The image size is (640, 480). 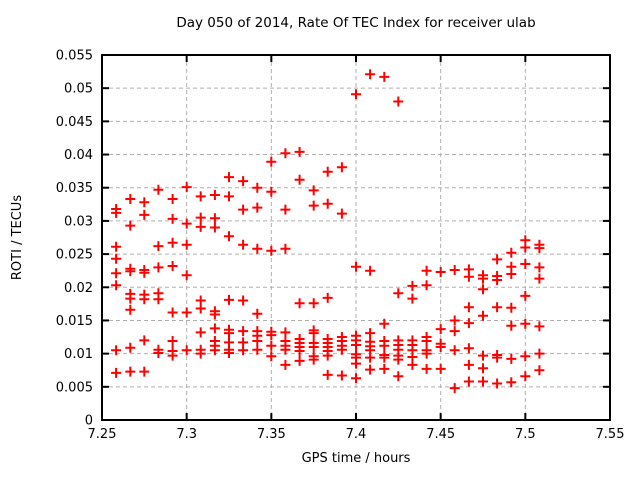 What do you see at coordinates (271, 434) in the screenshot?
I see `svg-text: 7.35` at bounding box center [271, 434].